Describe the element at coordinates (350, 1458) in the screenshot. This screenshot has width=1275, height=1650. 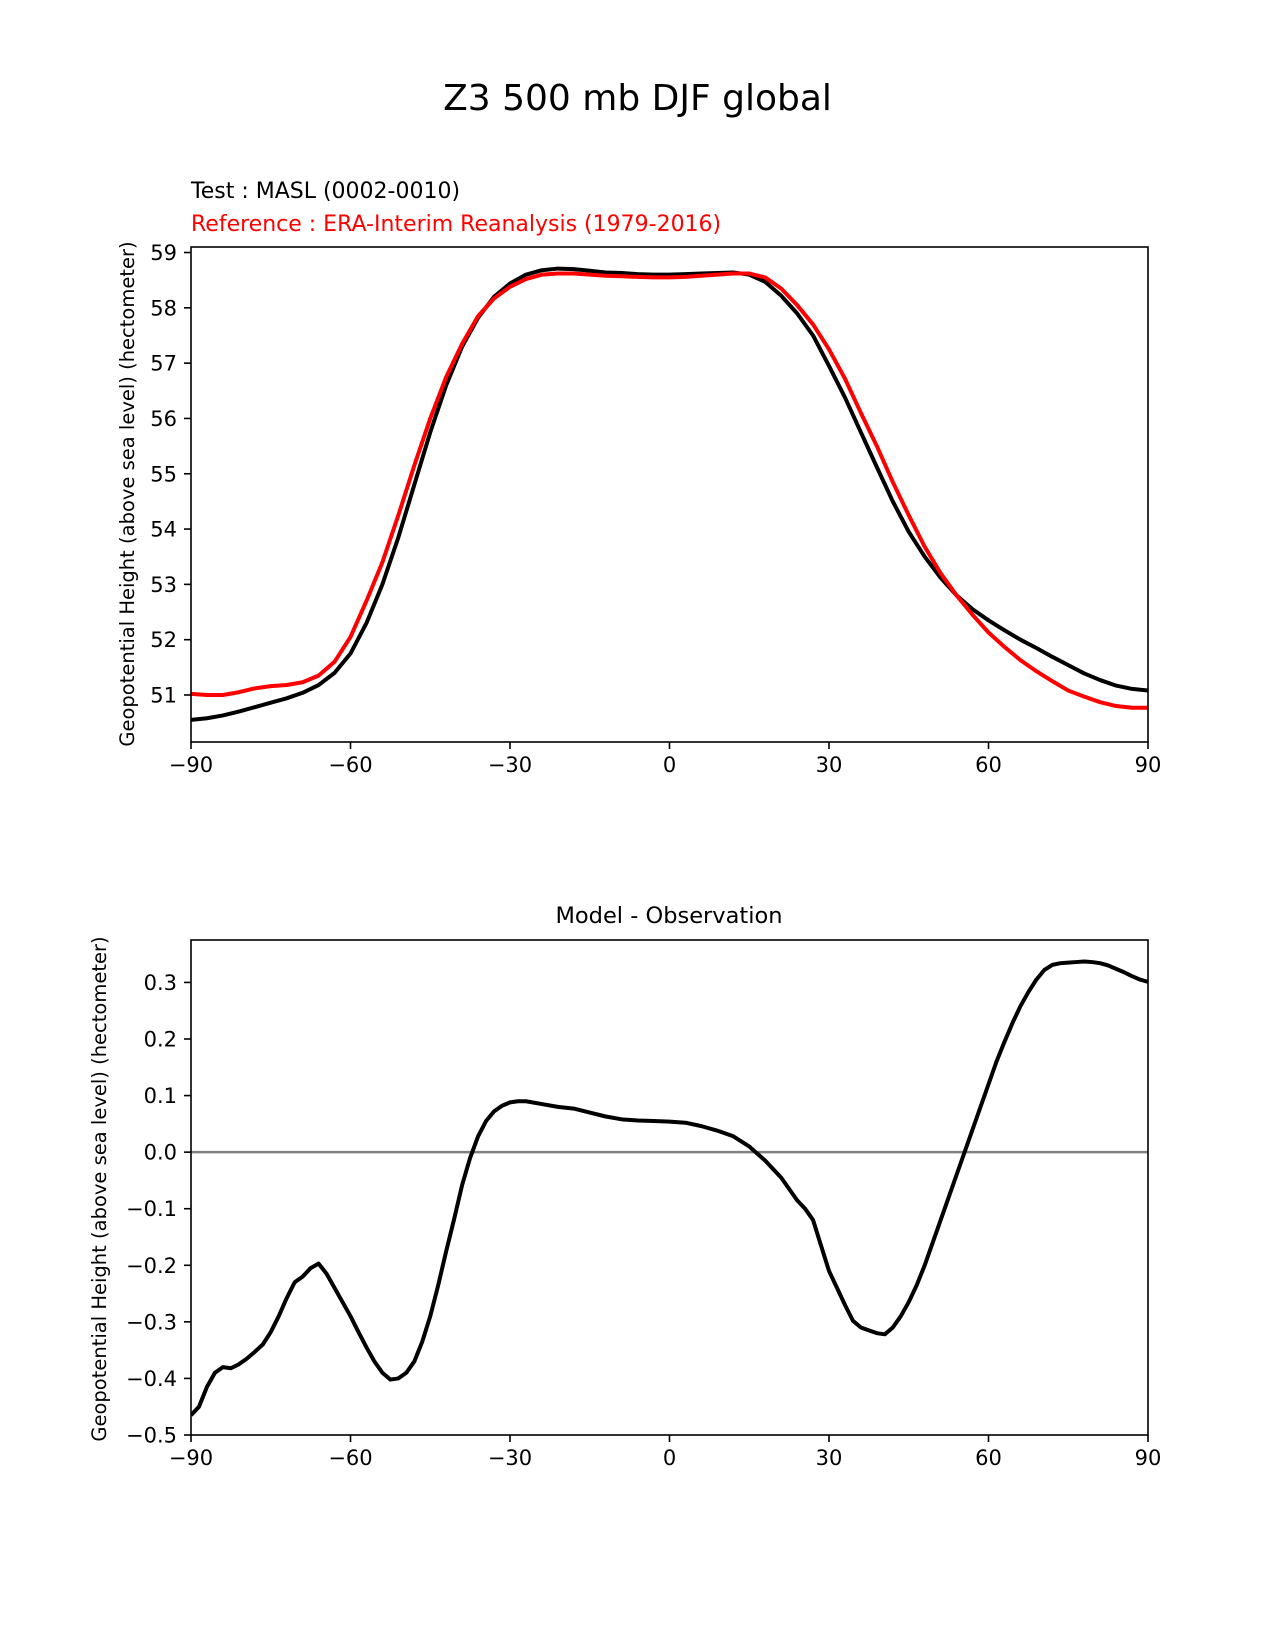
I see `bottom-chart-x-tick-label: −60` at that location.